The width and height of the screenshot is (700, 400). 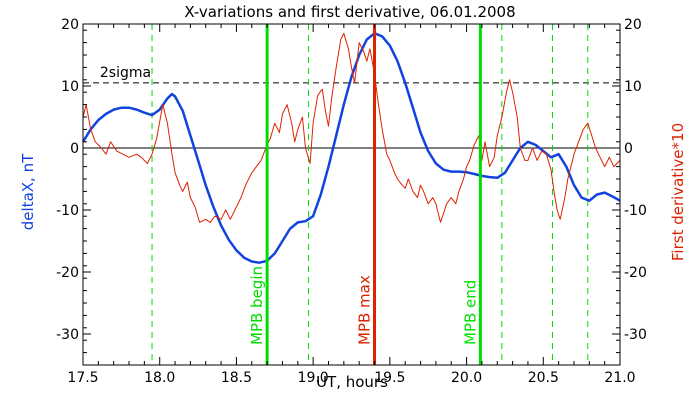 I want to click on x-tick-label-2: 18.5, so click(x=236, y=378).